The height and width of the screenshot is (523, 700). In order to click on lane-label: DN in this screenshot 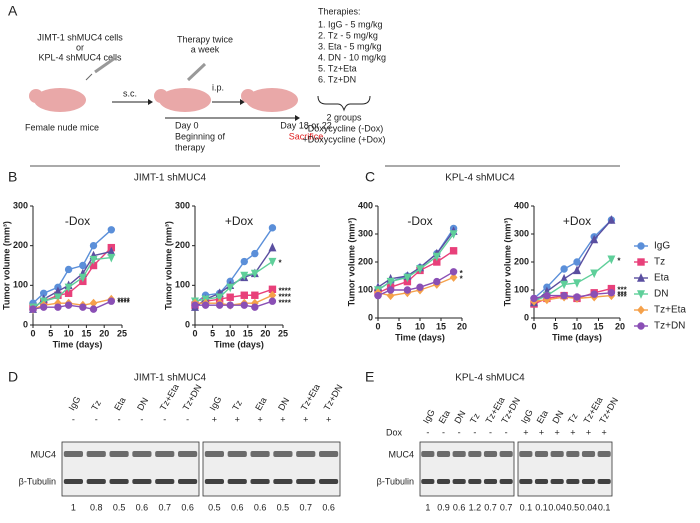, I will do `click(142, 404)`.